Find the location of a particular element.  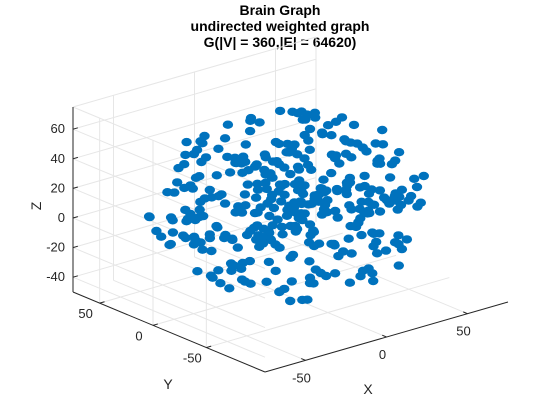

y-axis-label: Y is located at coordinates (168, 384).